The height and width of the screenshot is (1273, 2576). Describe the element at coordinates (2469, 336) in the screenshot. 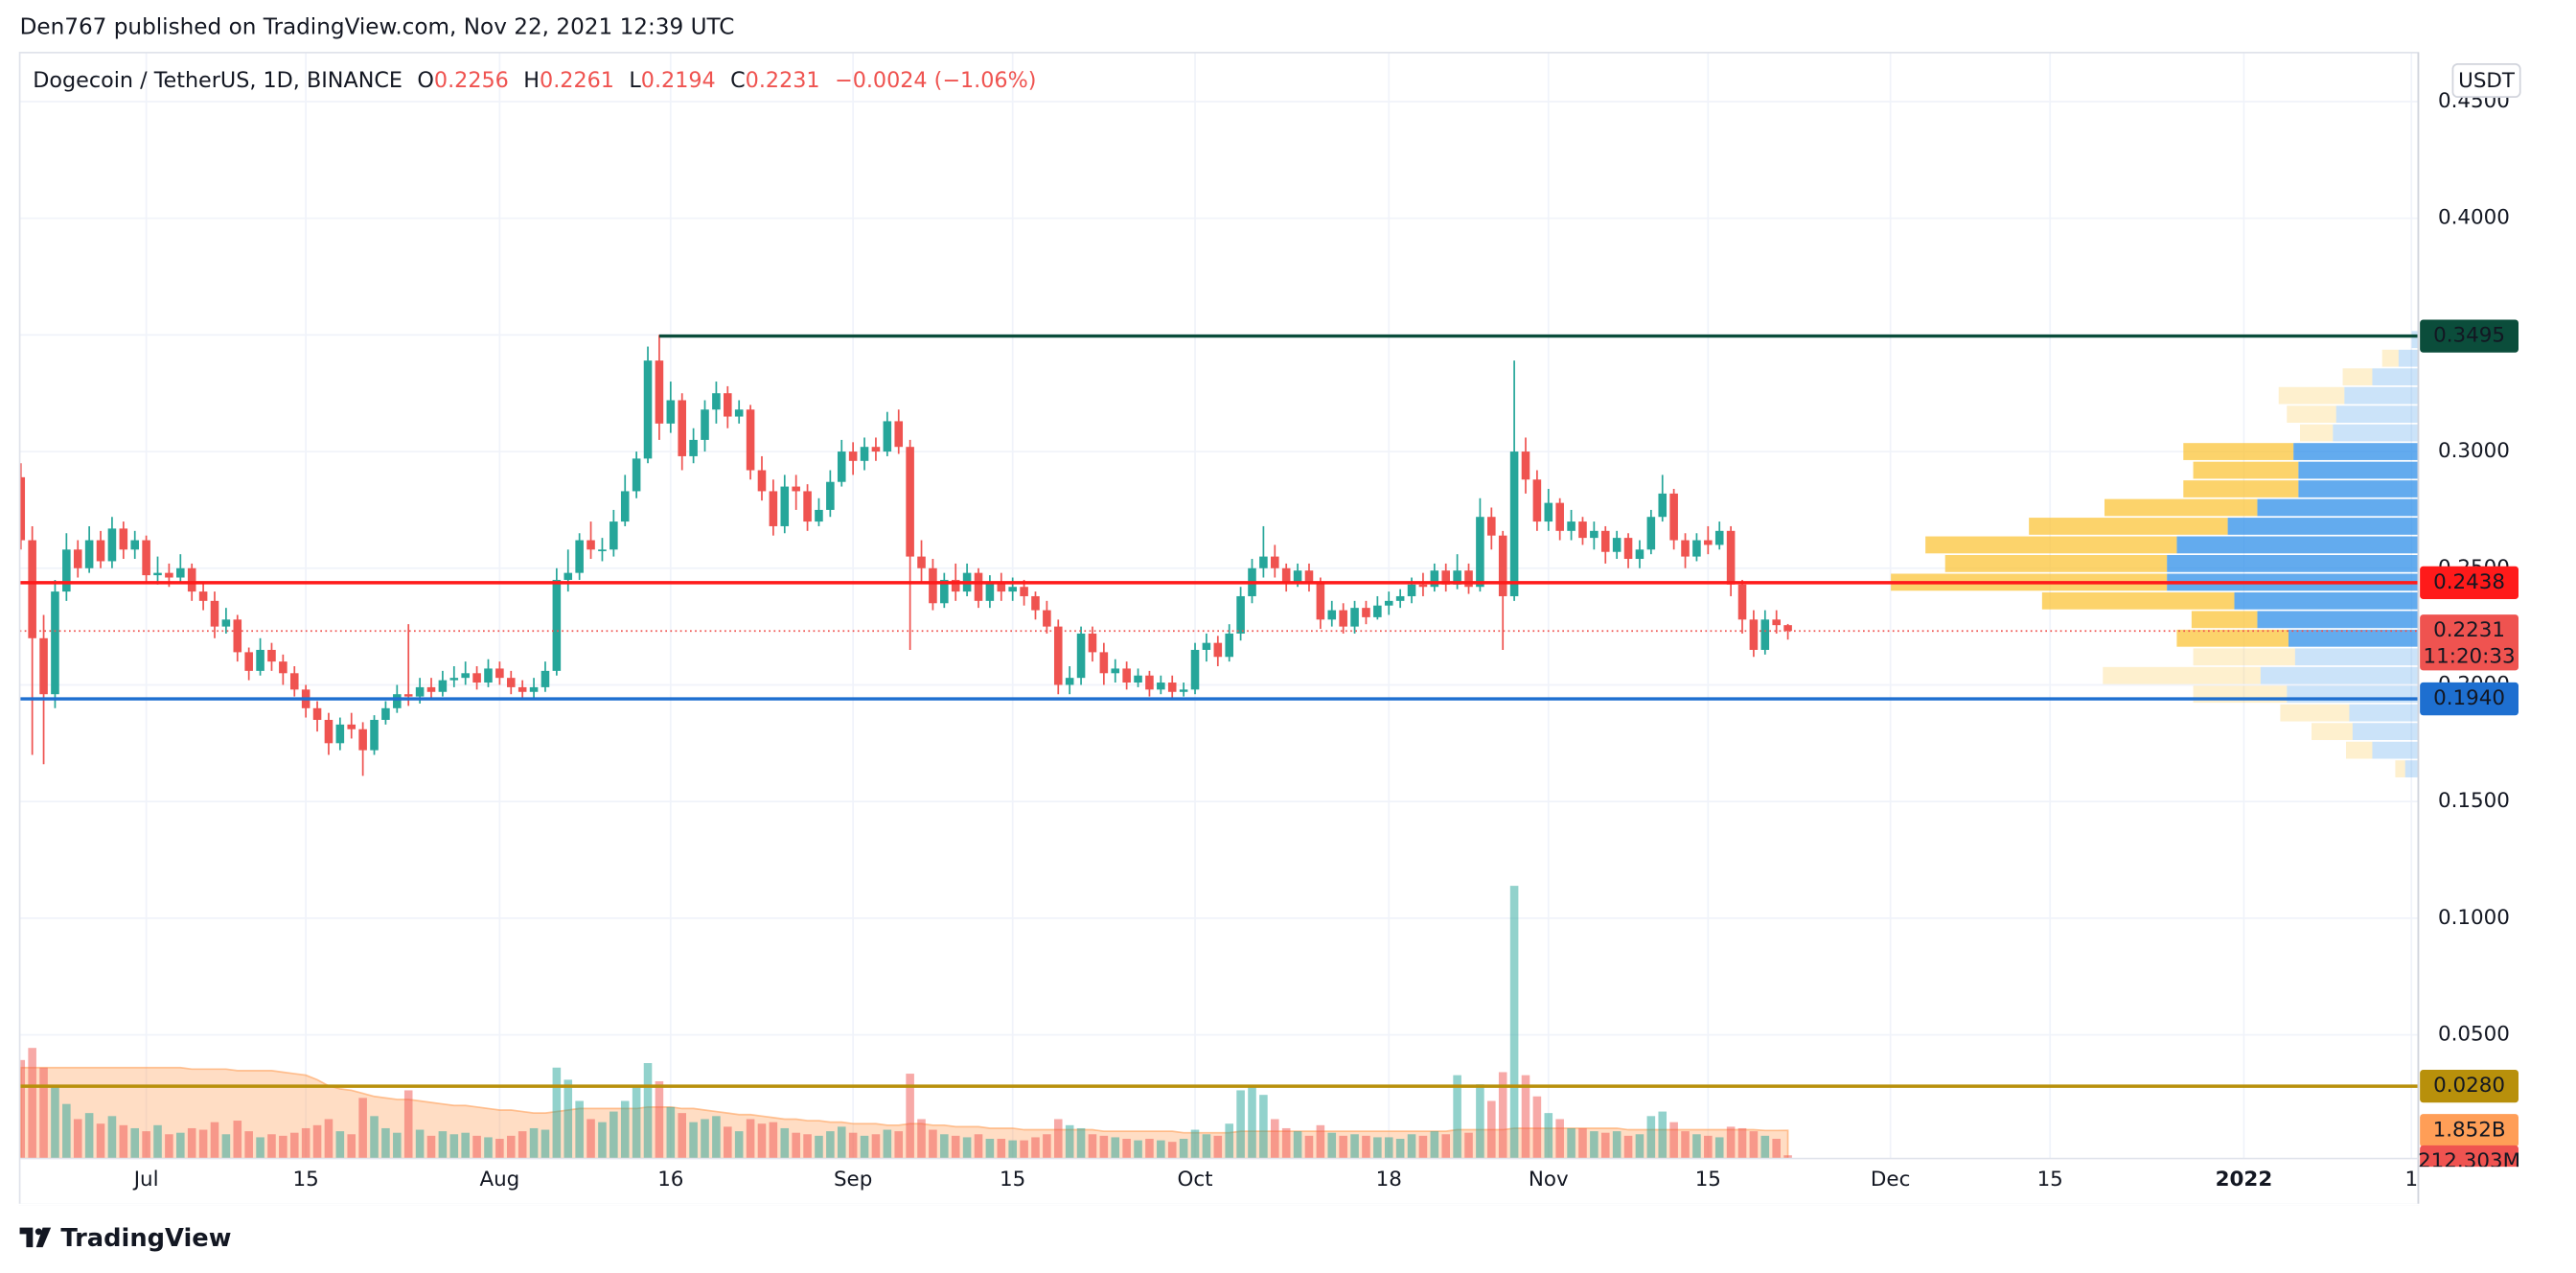

I see `price-line-tag-box` at that location.